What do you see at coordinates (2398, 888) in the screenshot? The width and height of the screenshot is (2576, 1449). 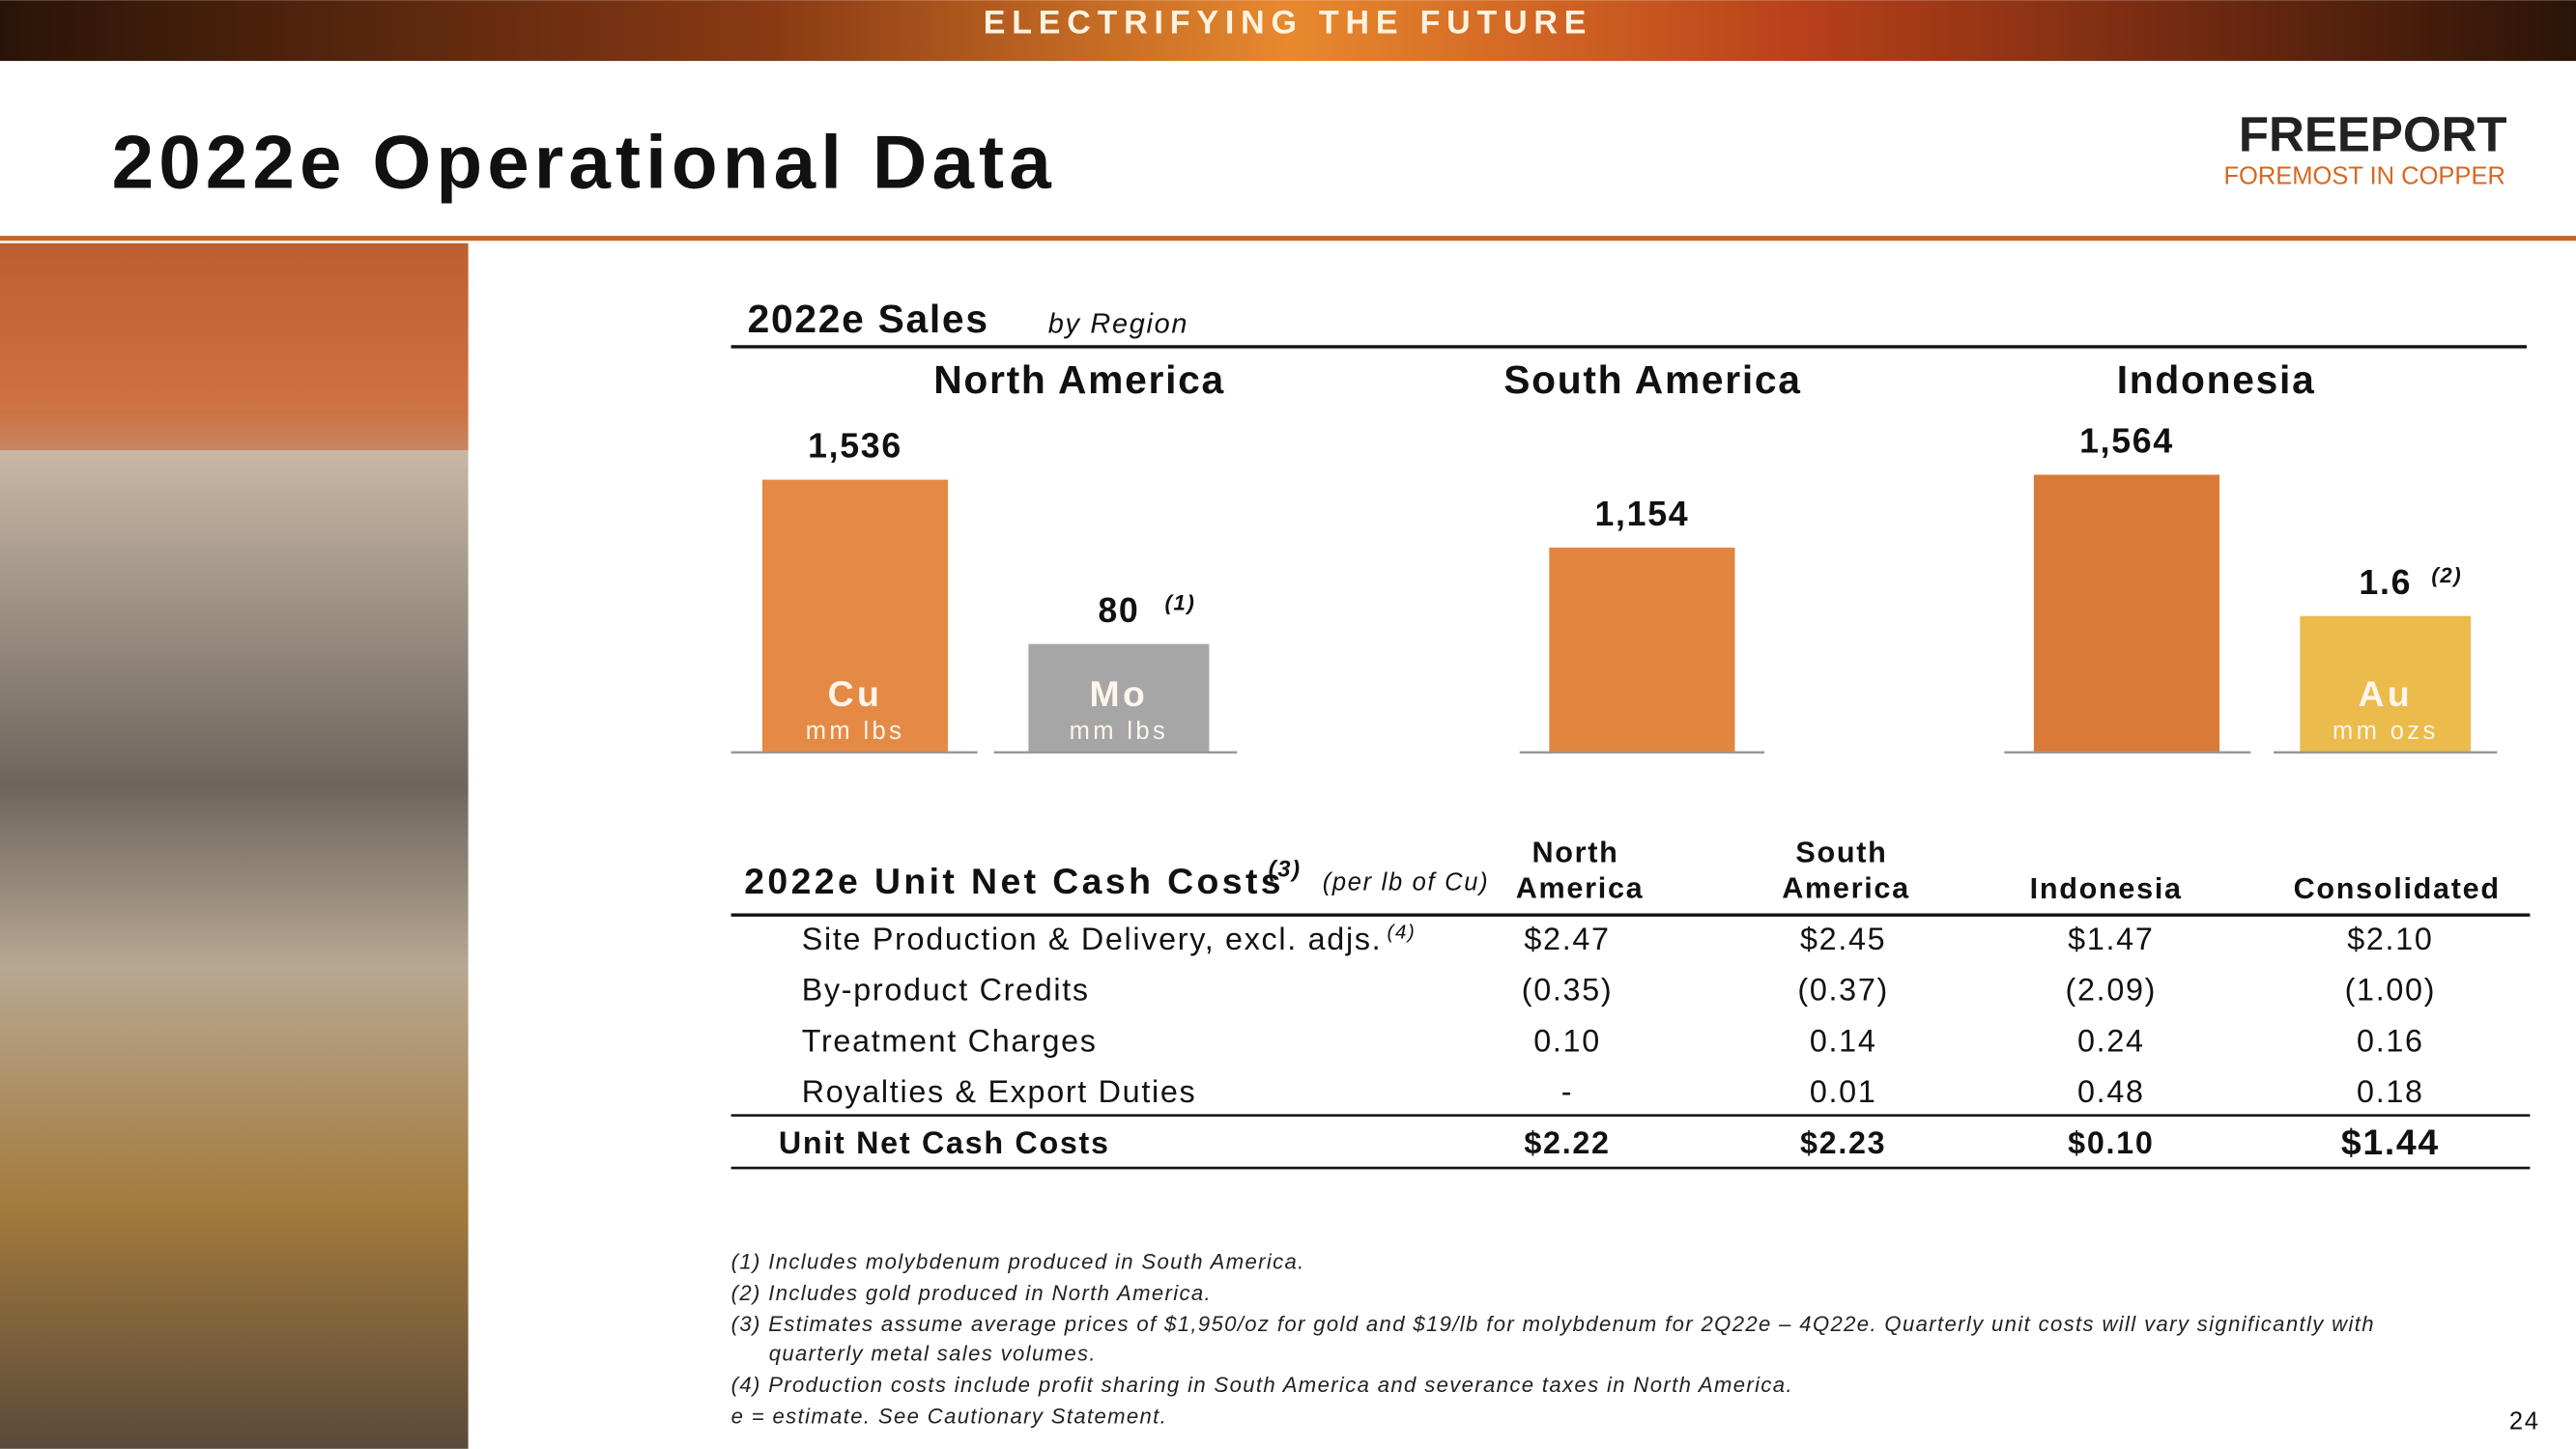 I see `column-header: Consolidated` at bounding box center [2398, 888].